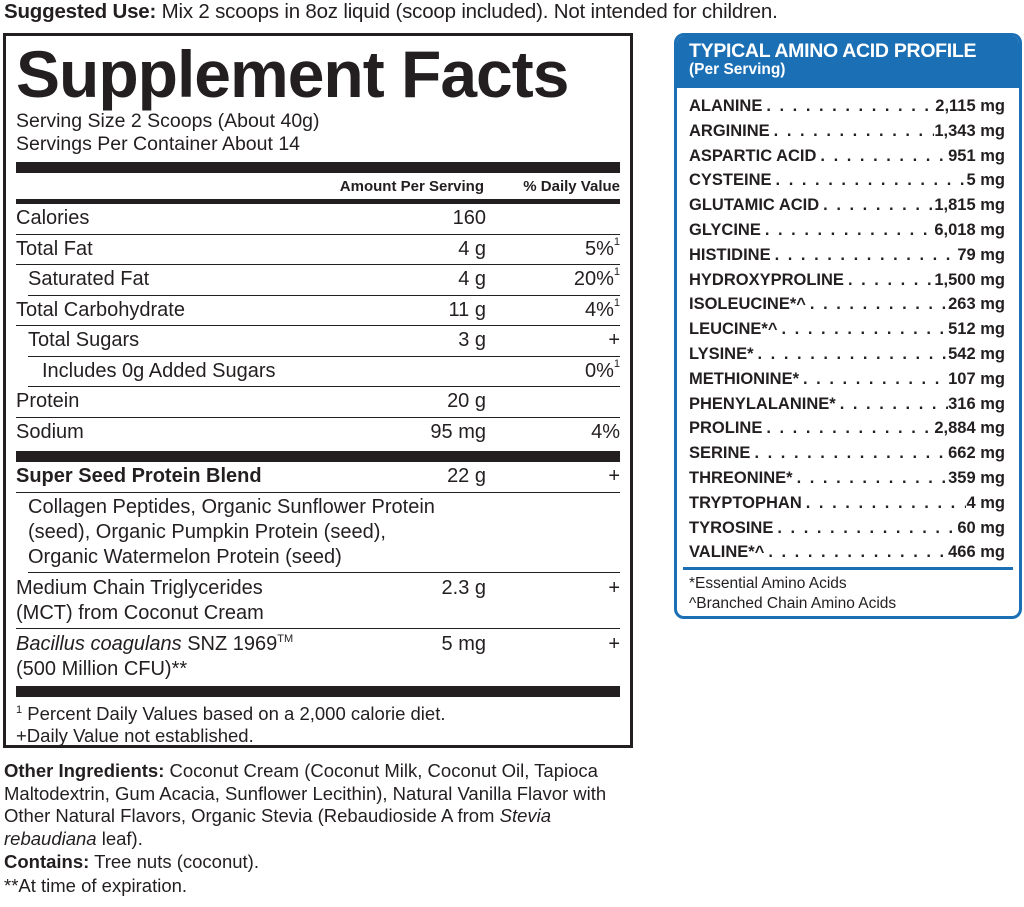  What do you see at coordinates (969, 205) in the screenshot?
I see `amino-value: 1,815 mg` at bounding box center [969, 205].